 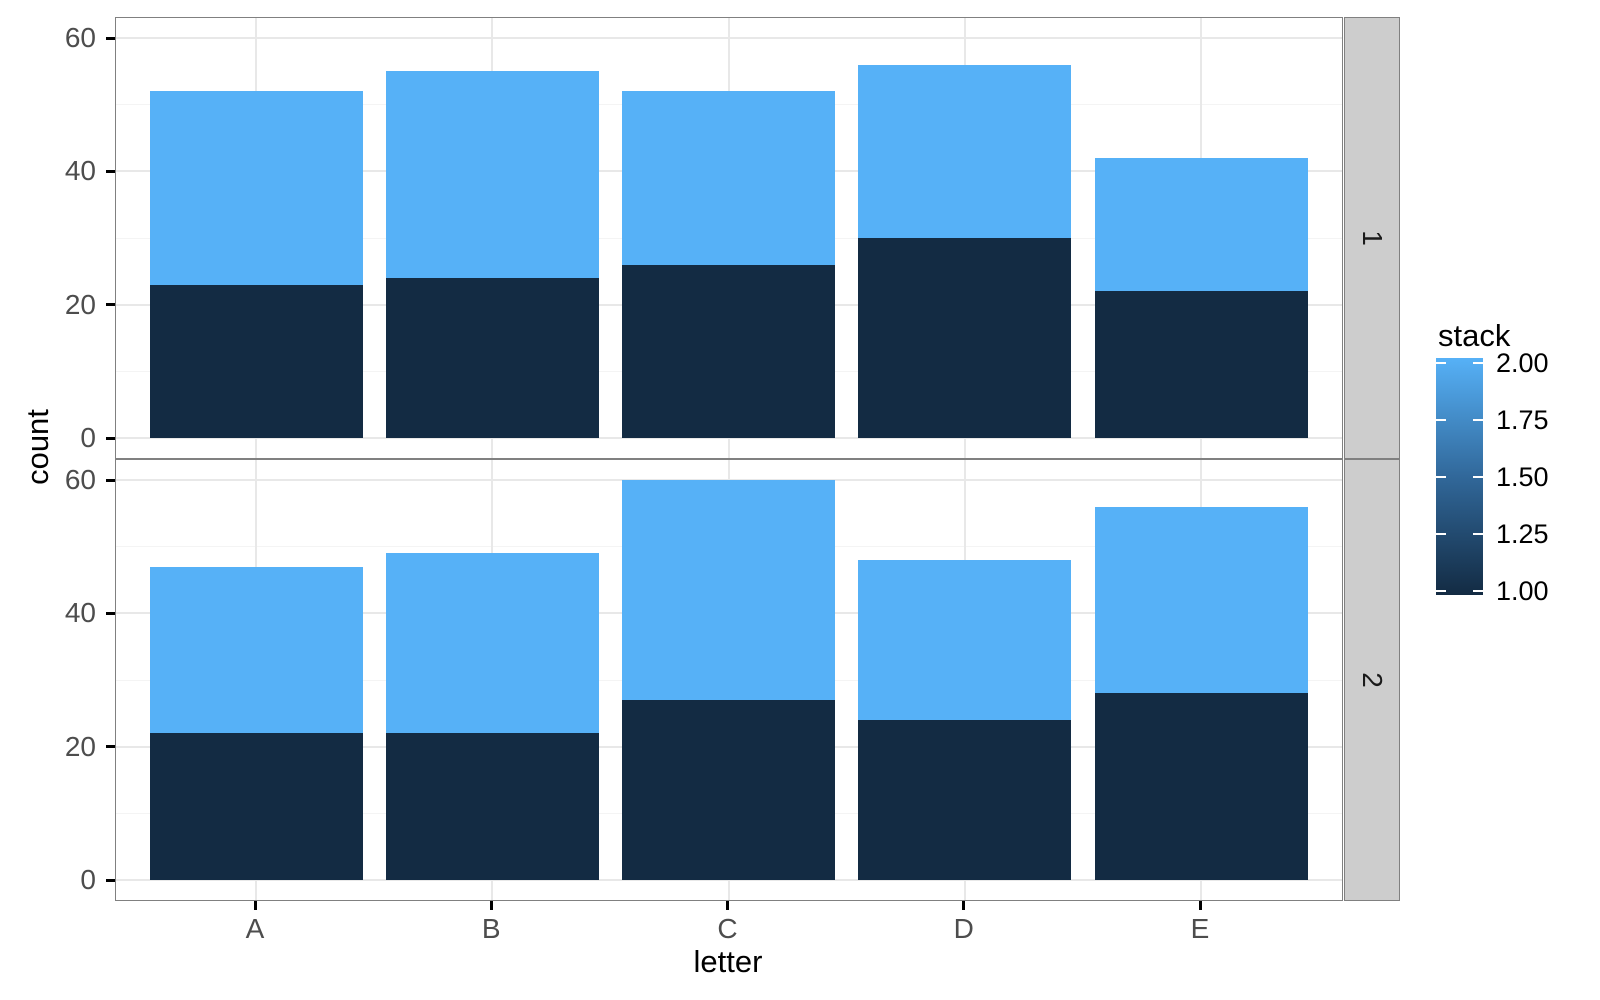 I want to click on x-tick-label: E, so click(x=1200, y=928).